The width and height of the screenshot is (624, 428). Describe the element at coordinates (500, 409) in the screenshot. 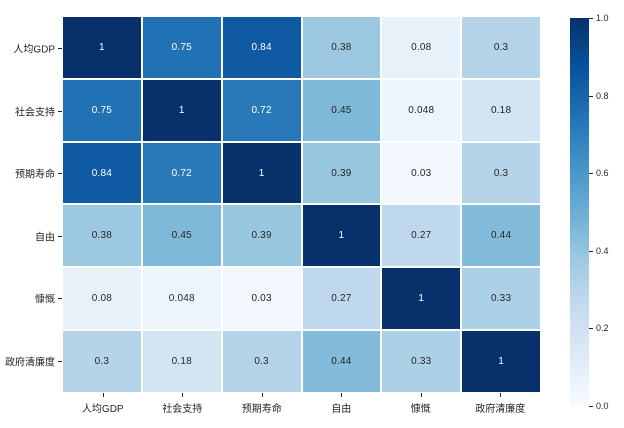

I see `x-axis-label: 政府清廉度` at that location.